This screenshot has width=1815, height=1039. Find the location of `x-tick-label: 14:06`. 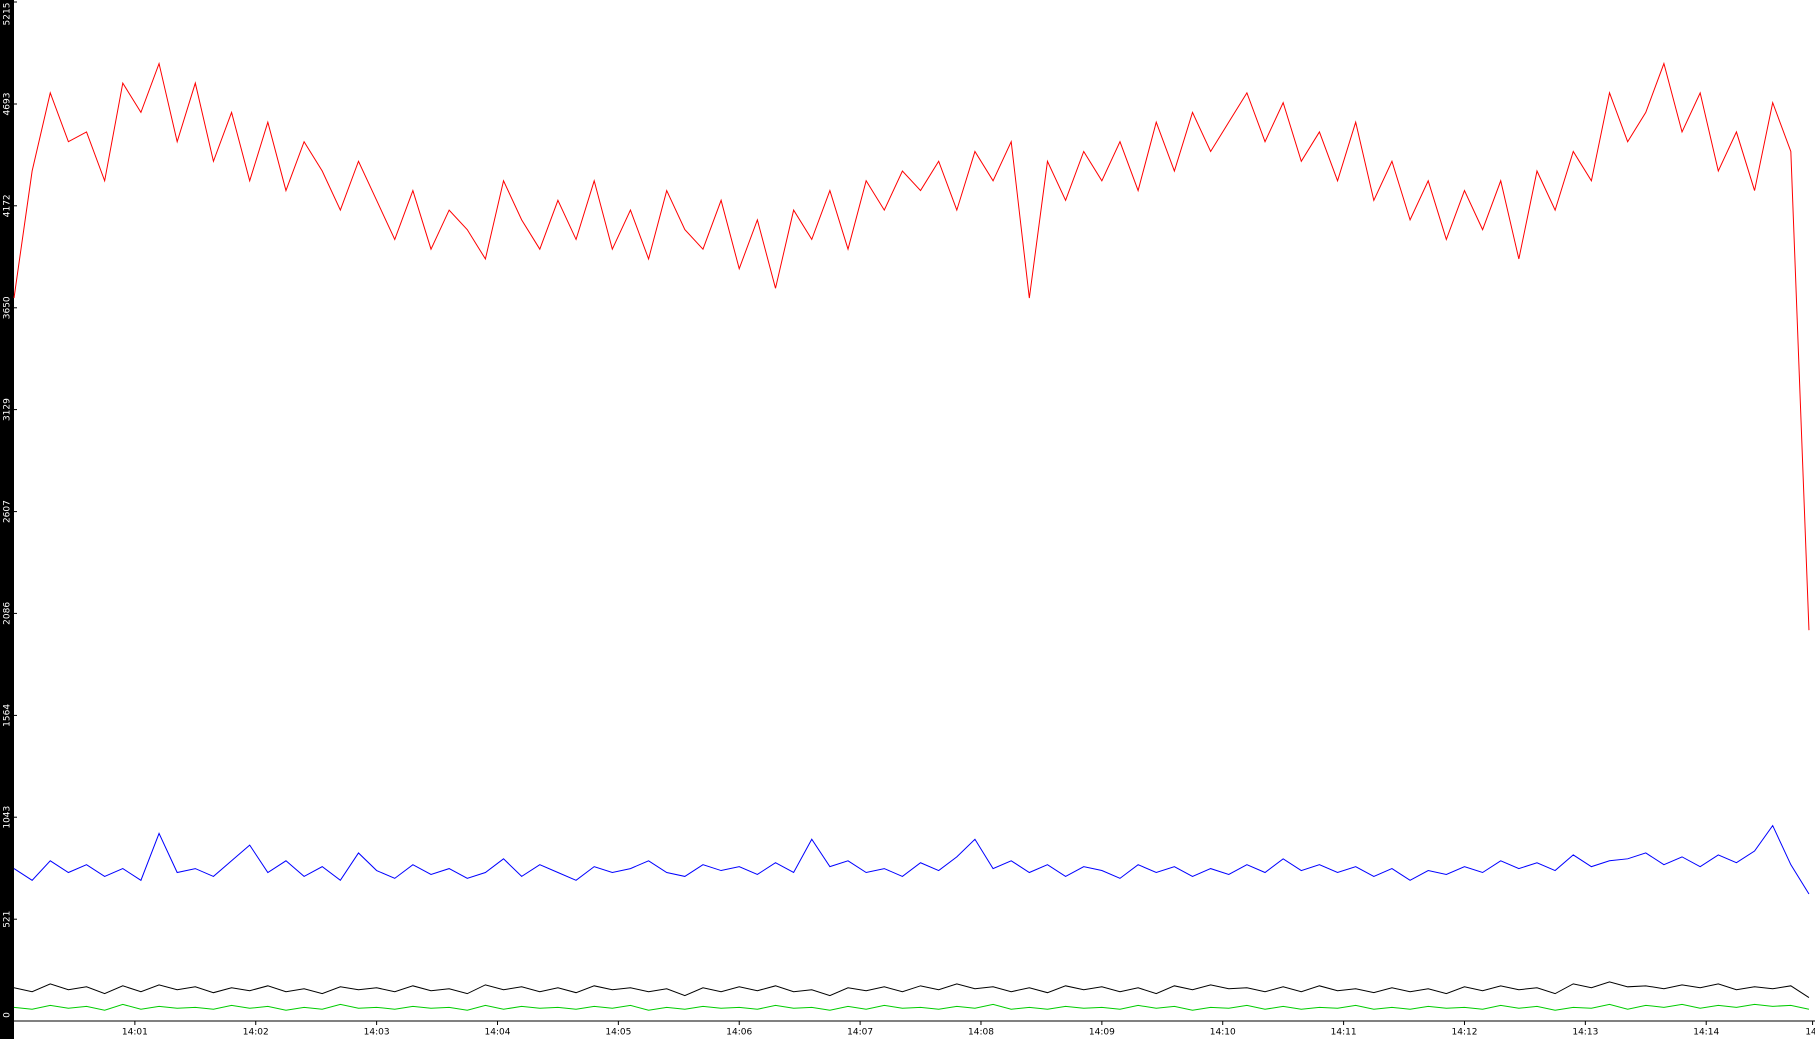

x-tick-label: 14:06 is located at coordinates (739, 1033).